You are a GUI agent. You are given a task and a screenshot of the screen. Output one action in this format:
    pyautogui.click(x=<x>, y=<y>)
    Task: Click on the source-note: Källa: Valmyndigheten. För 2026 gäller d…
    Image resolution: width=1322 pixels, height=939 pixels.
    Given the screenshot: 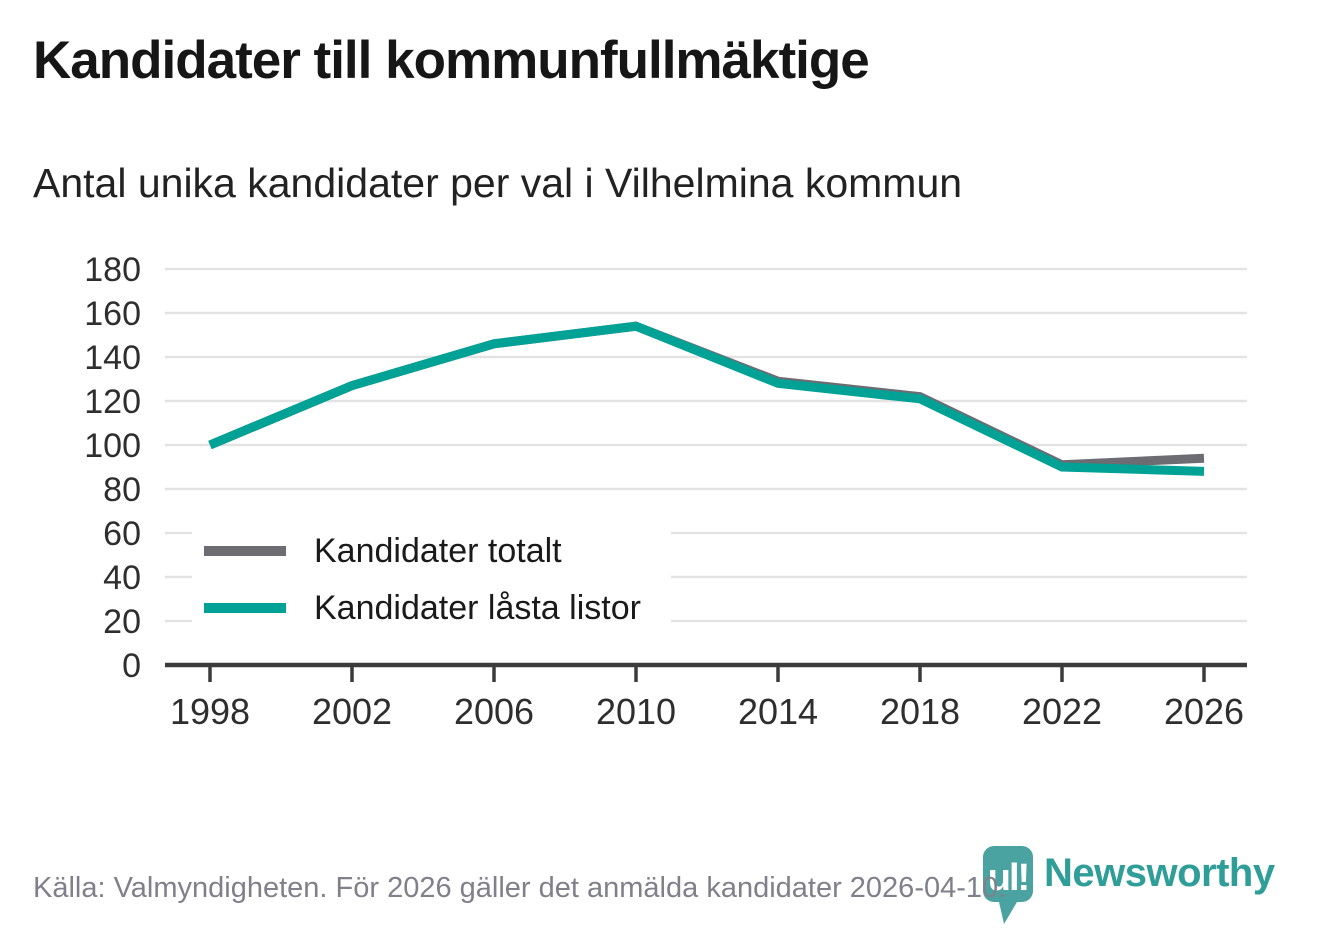 What is the action you would take?
    pyautogui.click(x=520, y=888)
    